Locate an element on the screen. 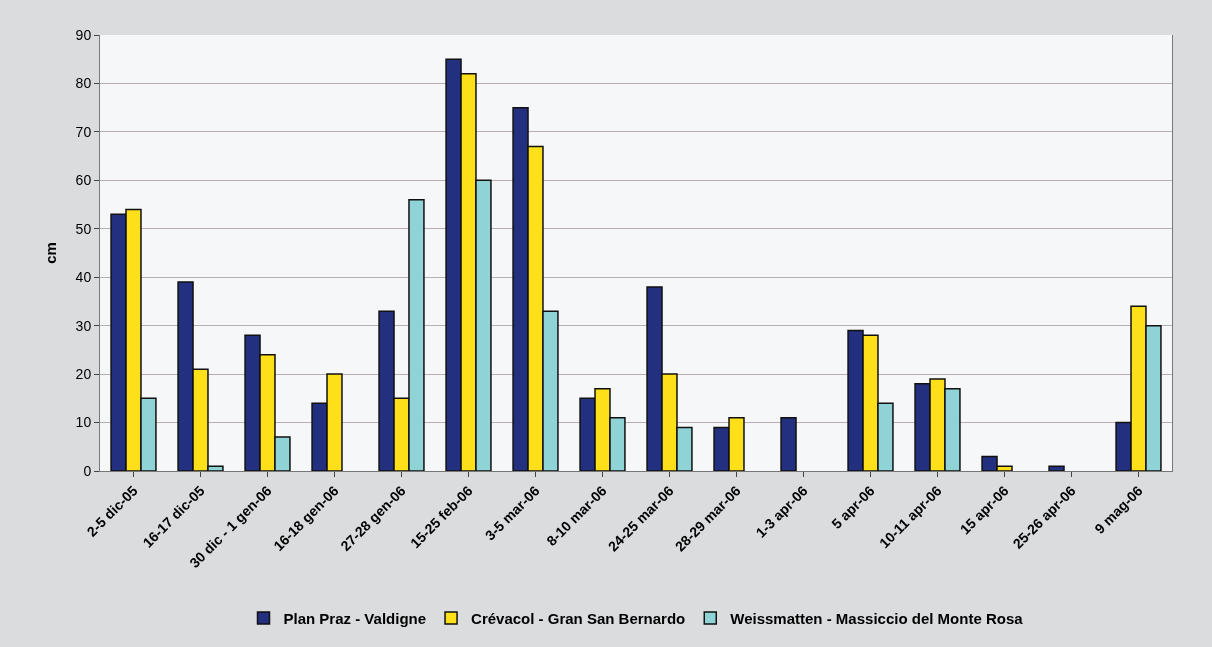  y-tick-label: 70 is located at coordinates (83, 131).